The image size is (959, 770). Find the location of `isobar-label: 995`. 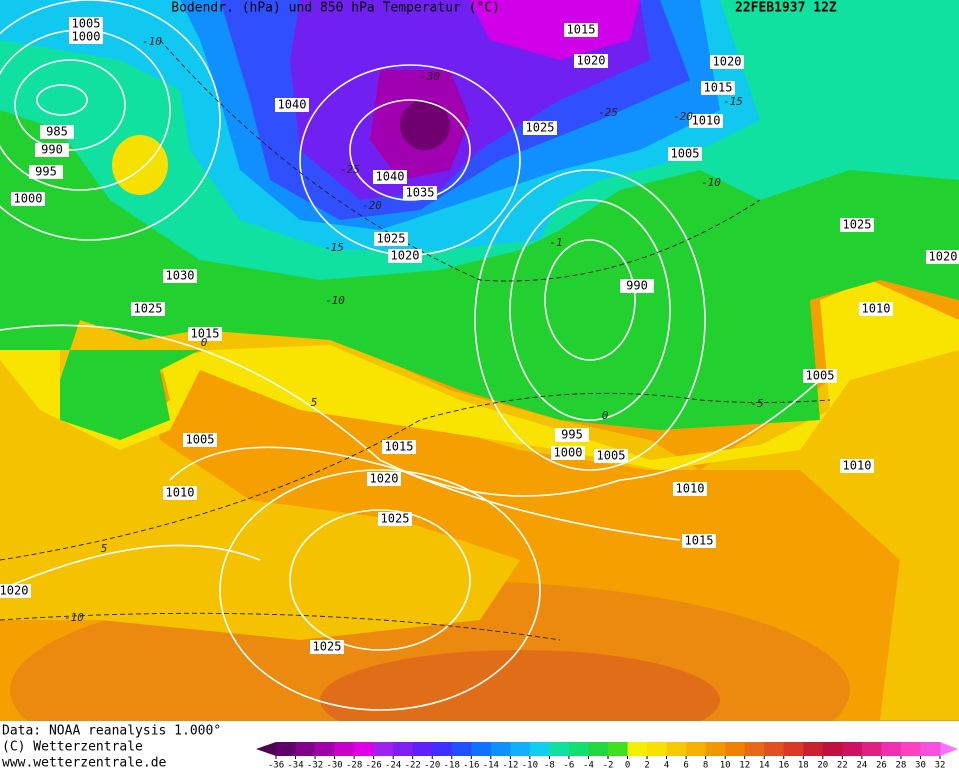

isobar-label: 995 is located at coordinates (572, 435).